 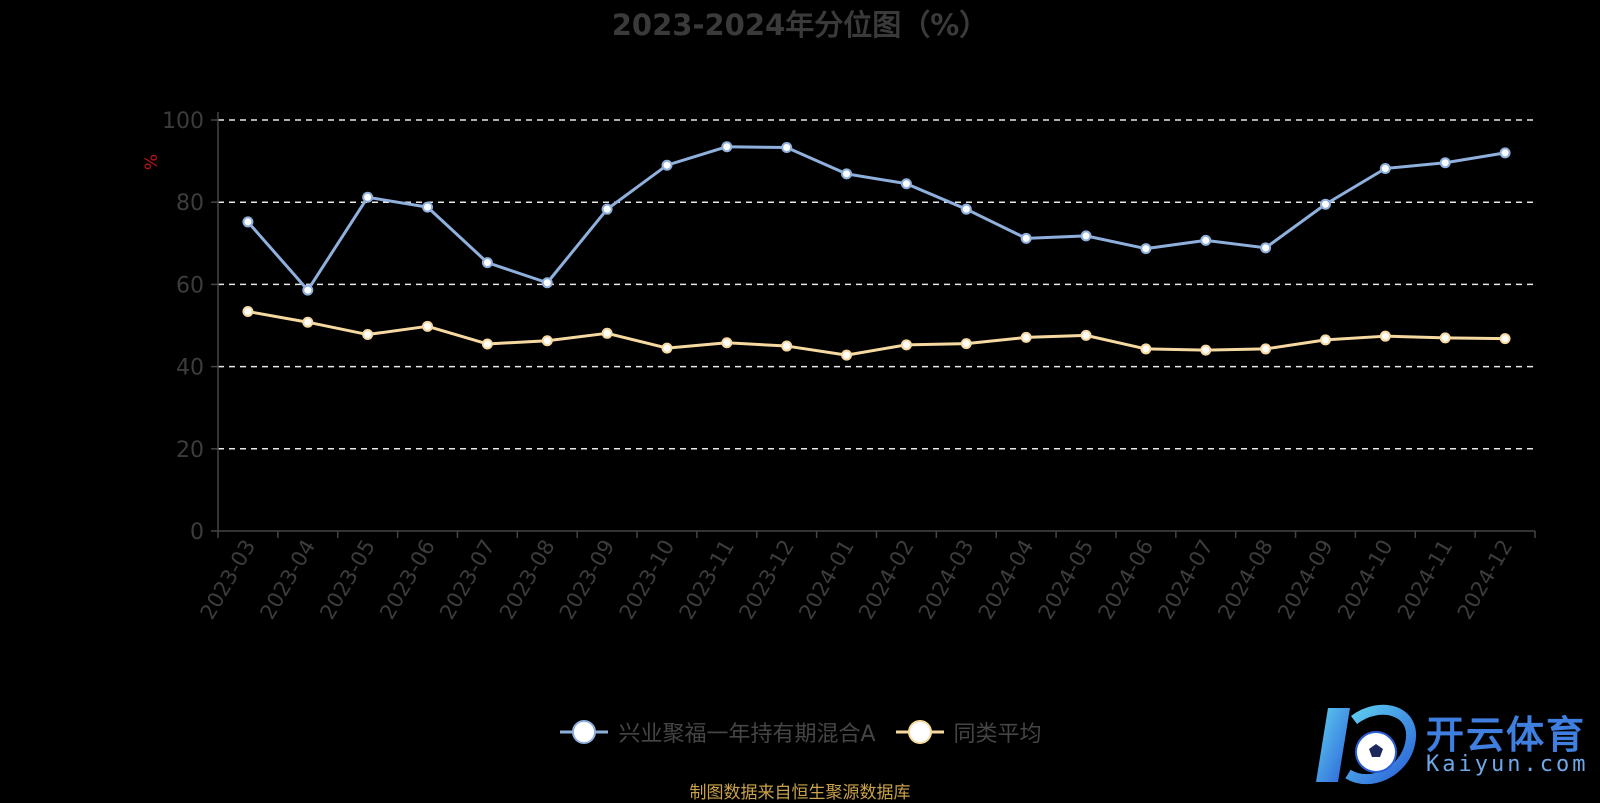 What do you see at coordinates (190, 450) in the screenshot?
I see `y-tick-label: 20` at bounding box center [190, 450].